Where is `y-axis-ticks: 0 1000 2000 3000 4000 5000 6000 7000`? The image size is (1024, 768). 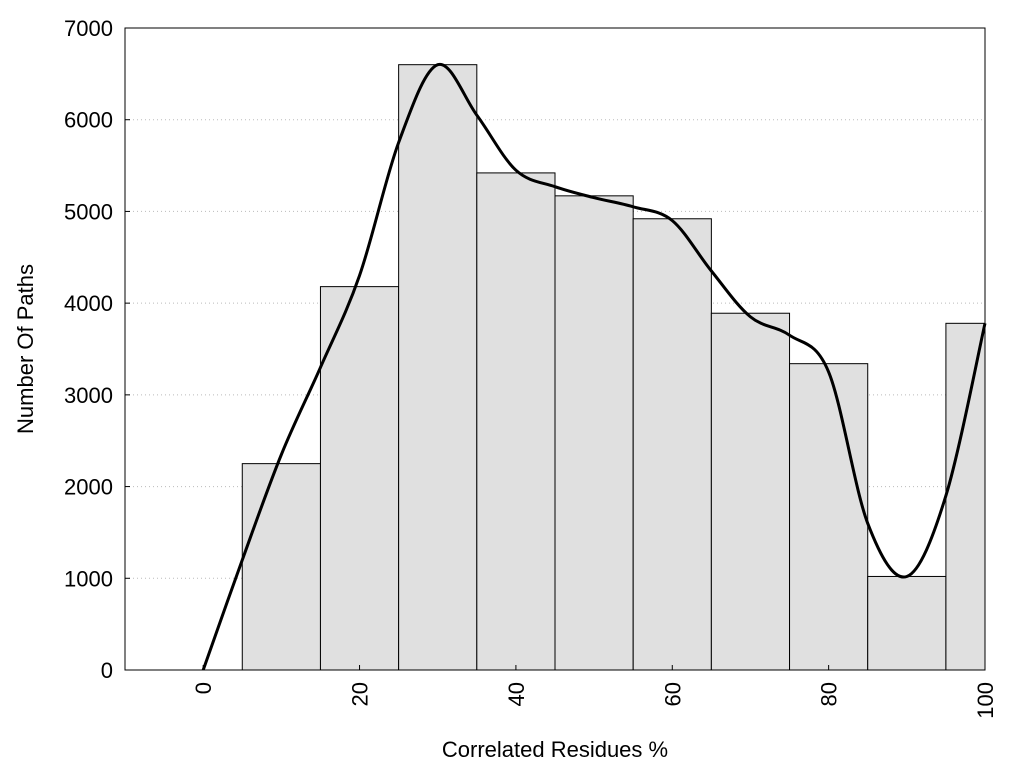
y-axis-ticks: 0 1000 2000 3000 4000 5000 6000 7000 is located at coordinates (97, 349).